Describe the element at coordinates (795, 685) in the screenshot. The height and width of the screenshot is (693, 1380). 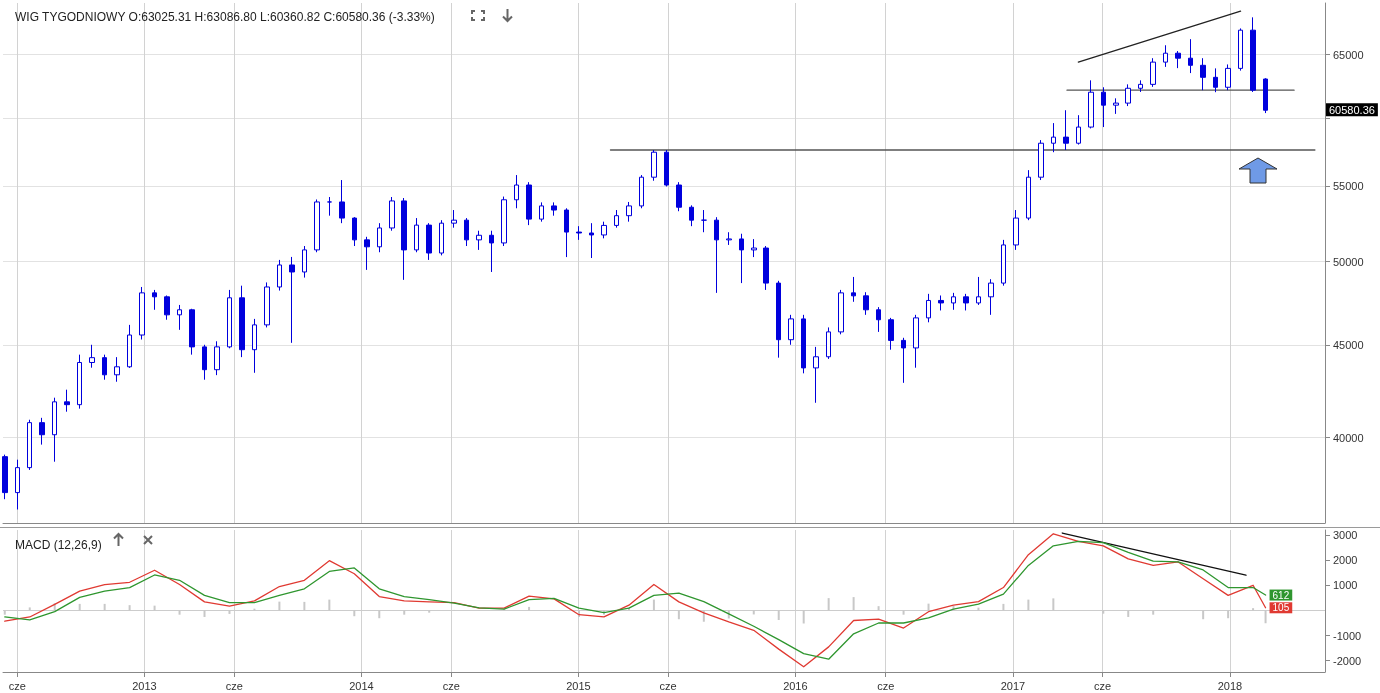
I see `x-tick-label: 2016` at that location.